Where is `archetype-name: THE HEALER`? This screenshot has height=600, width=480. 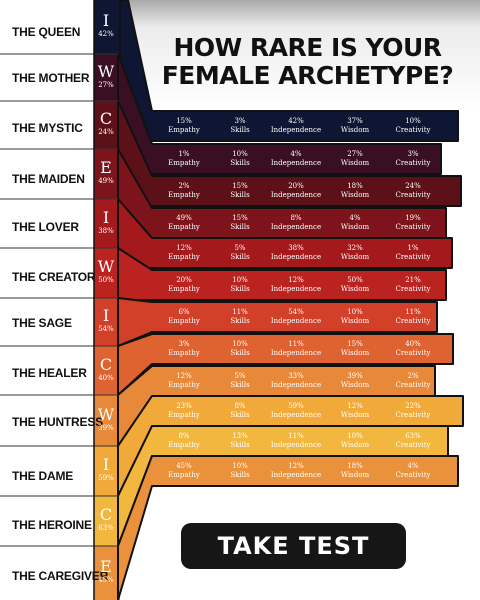
archetype-name: THE HEALER is located at coordinates (49, 373).